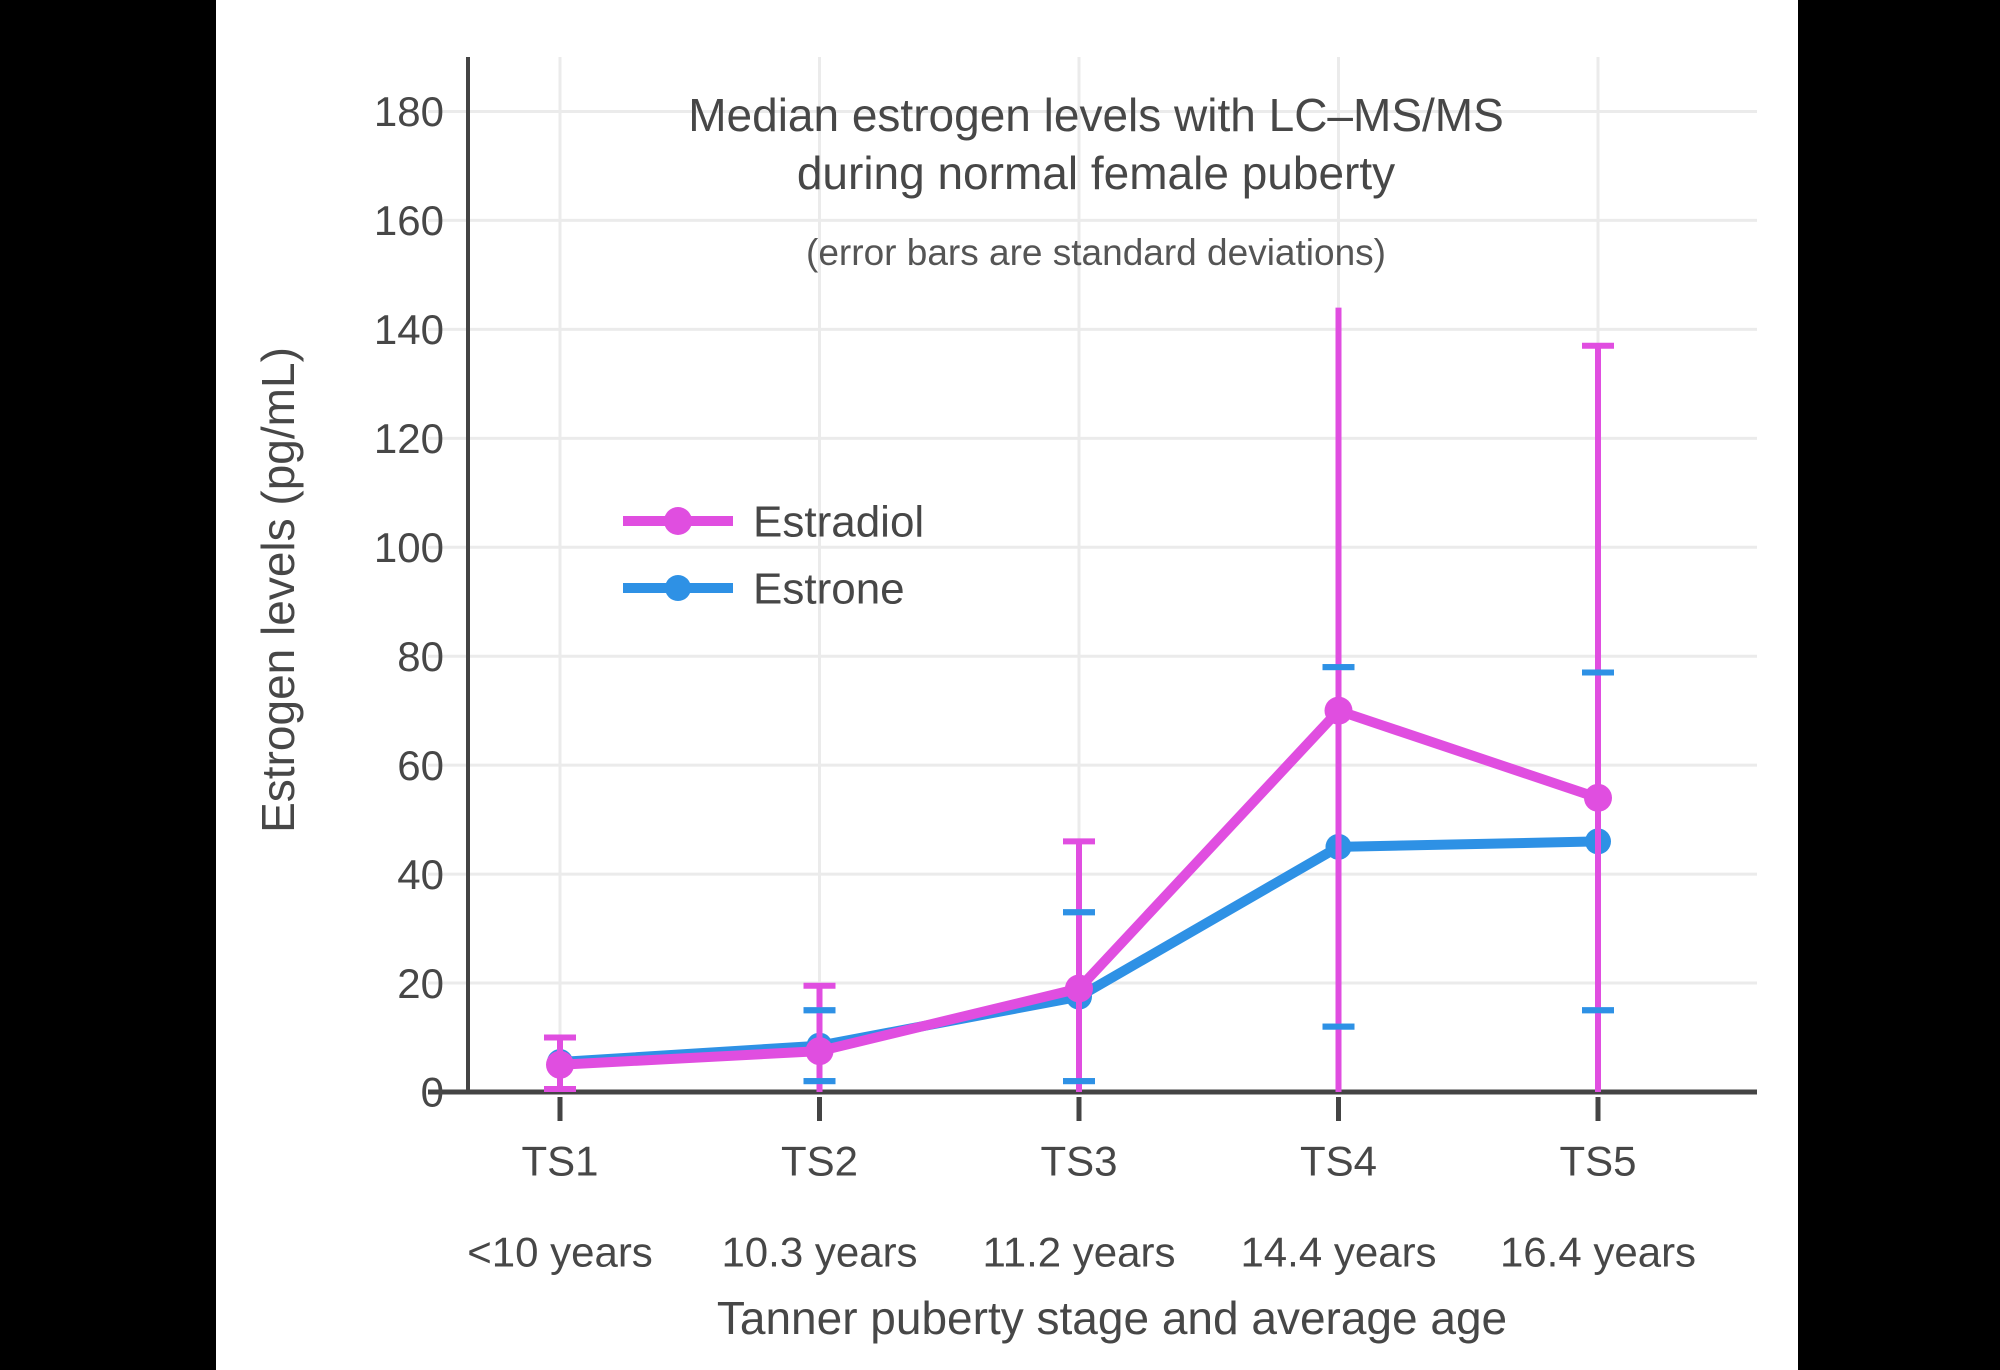  I want to click on y-tick-label: 160, so click(409, 220).